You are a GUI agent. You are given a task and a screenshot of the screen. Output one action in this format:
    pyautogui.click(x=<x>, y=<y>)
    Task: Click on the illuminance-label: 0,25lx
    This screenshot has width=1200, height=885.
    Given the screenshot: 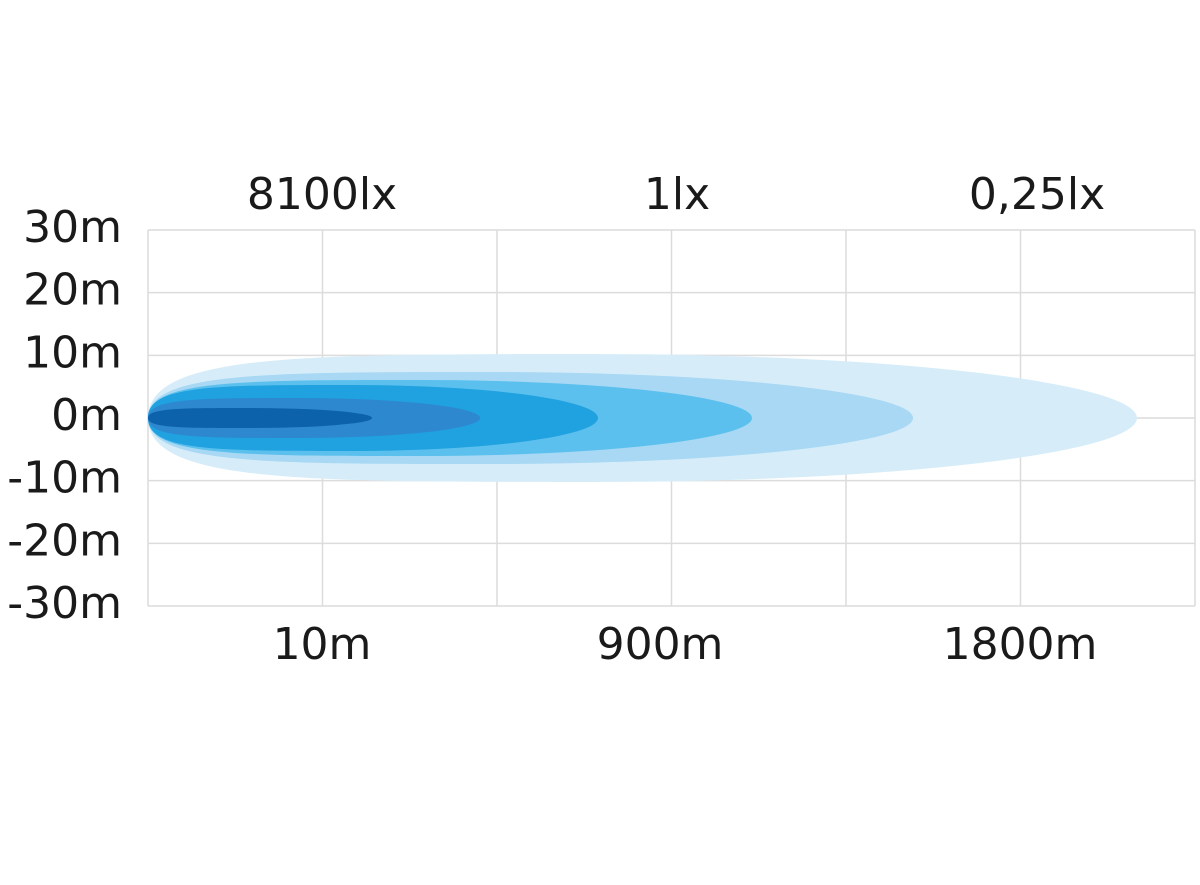 What is the action you would take?
    pyautogui.click(x=1037, y=194)
    